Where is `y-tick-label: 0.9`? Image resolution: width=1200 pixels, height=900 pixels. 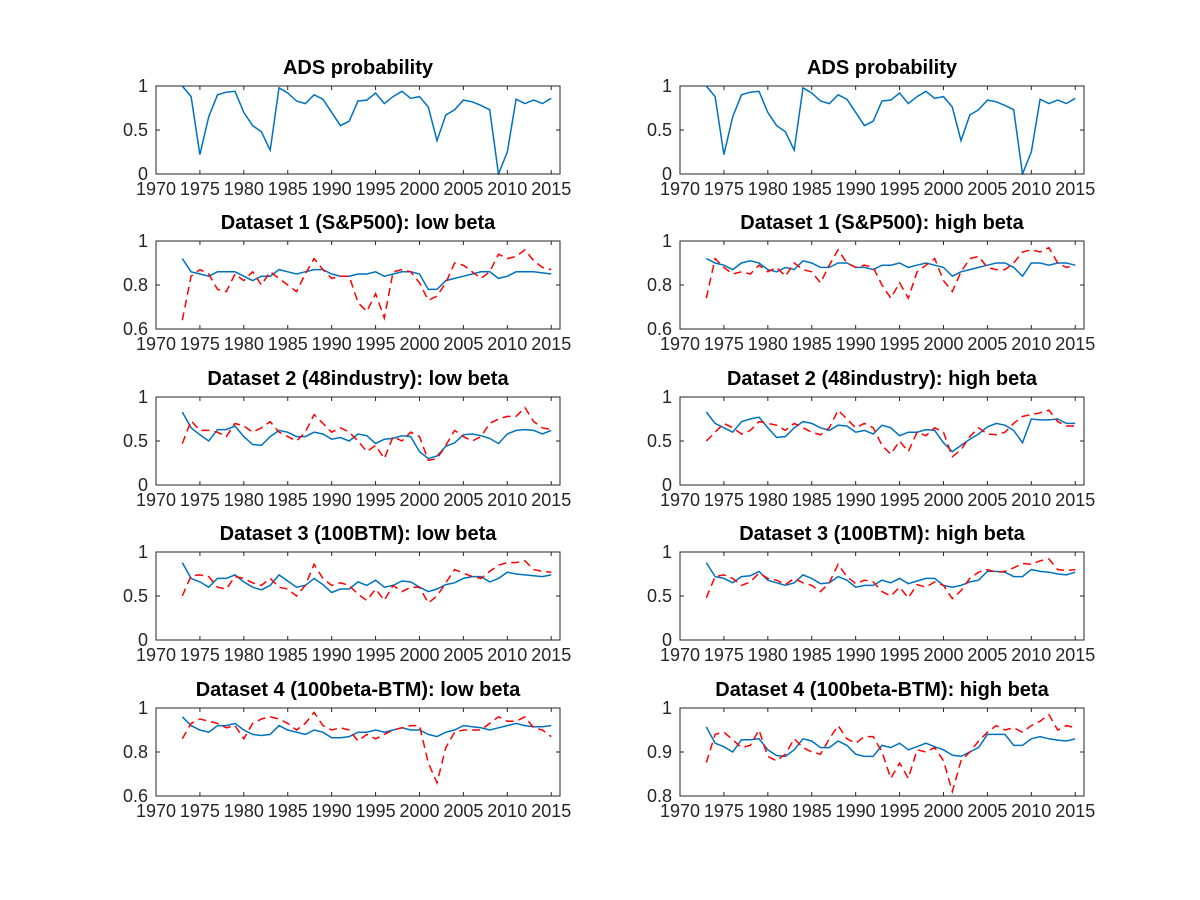 y-tick-label: 0.9 is located at coordinates (659, 752).